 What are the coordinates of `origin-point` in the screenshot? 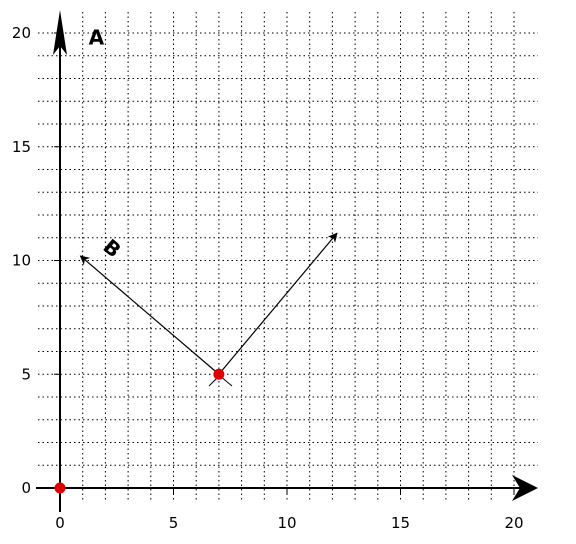 It's located at (60, 488).